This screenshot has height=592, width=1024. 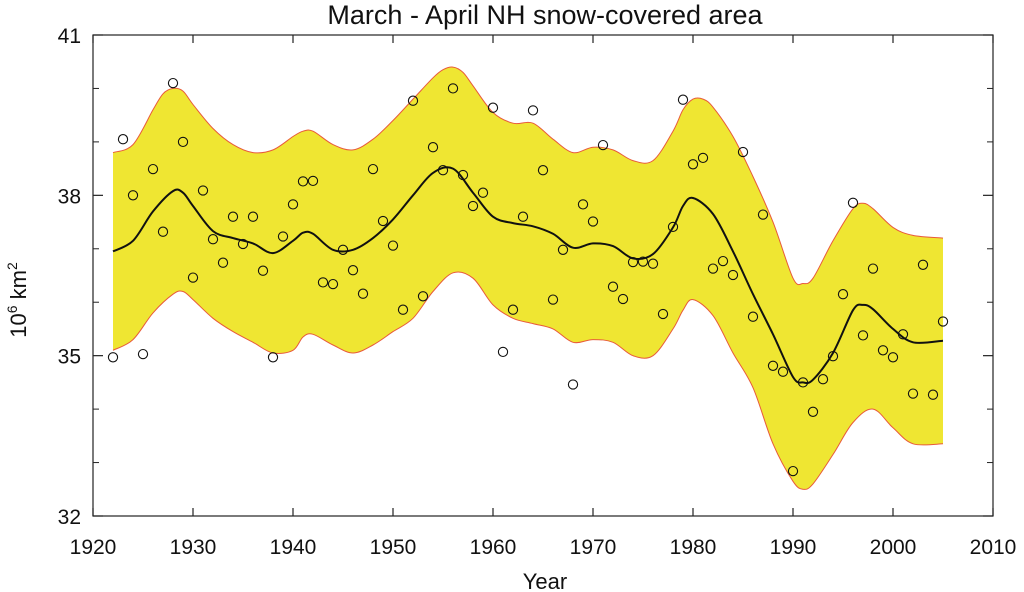 I want to click on x-axis-label: Year, so click(x=545, y=580).